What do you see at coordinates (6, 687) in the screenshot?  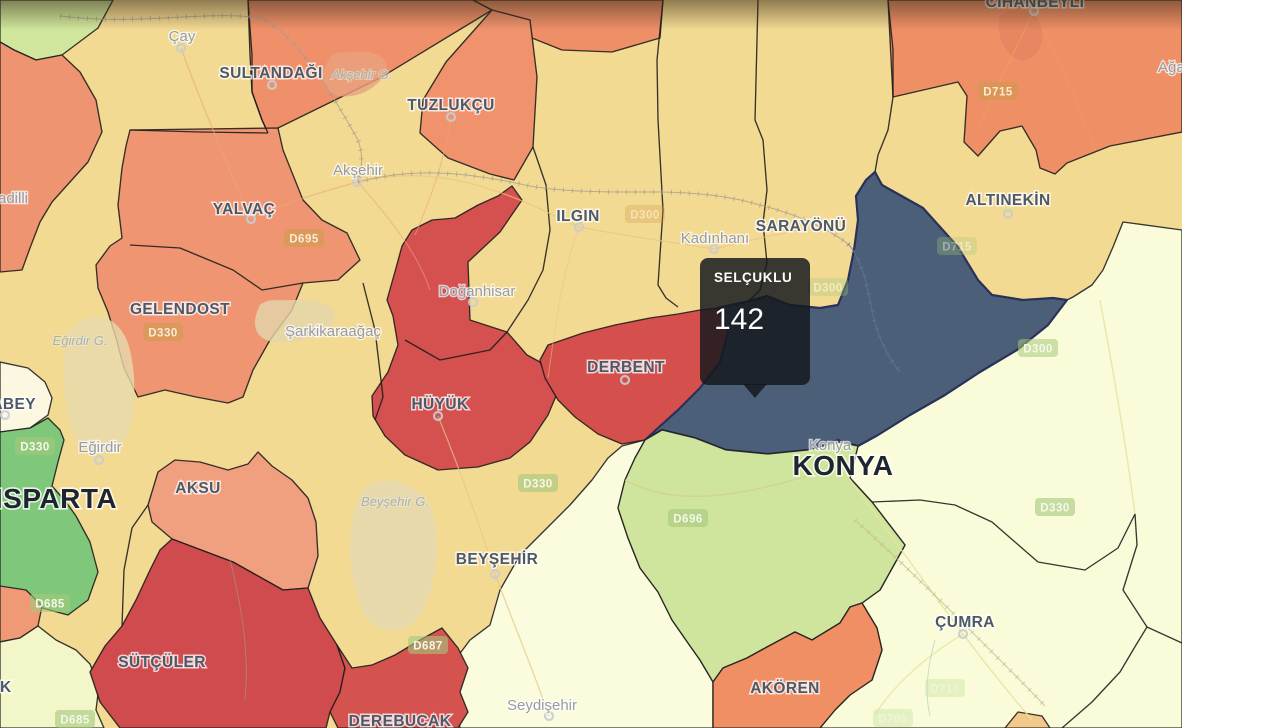 I see `district-label-k: K` at bounding box center [6, 687].